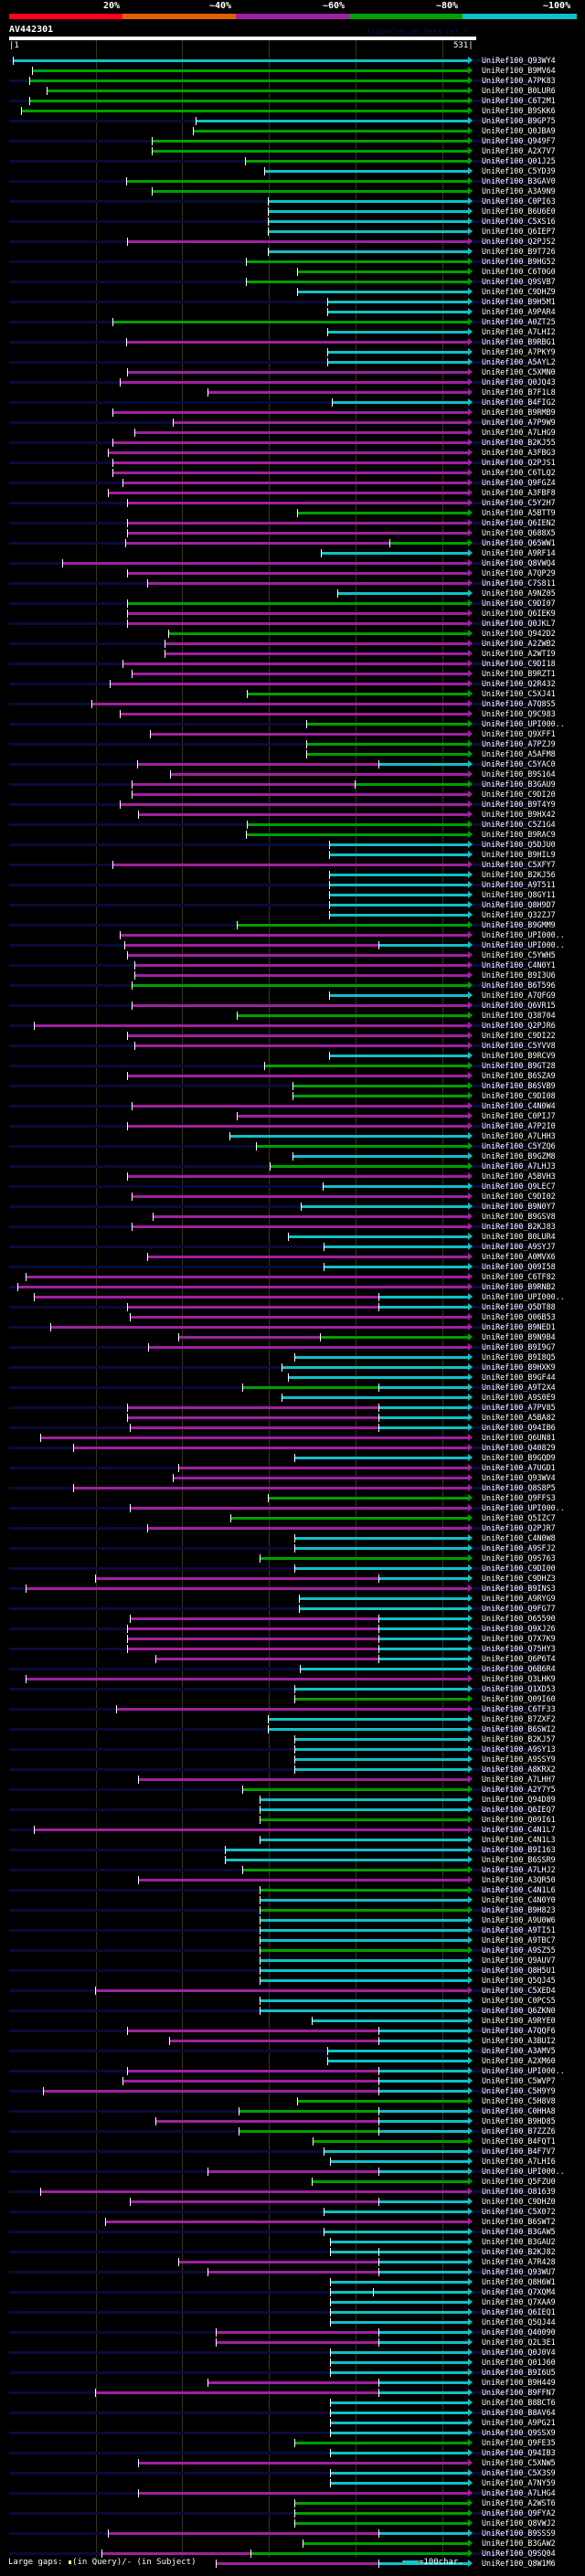  Describe the element at coordinates (519, 231) in the screenshot. I see `hit-label: UniRef100_Q6IEP7` at that location.